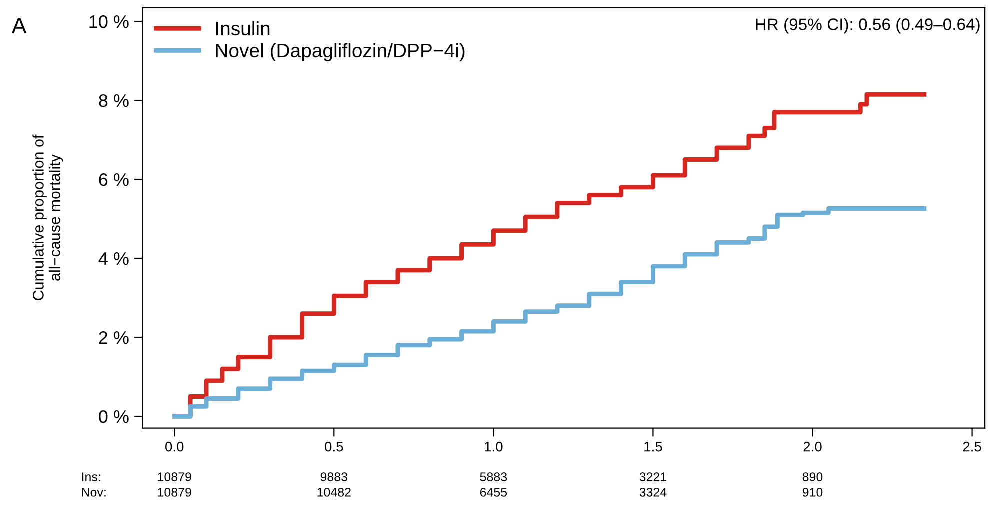 This screenshot has height=513, width=991. What do you see at coordinates (94, 492) in the screenshot?
I see `text: Nov:` at bounding box center [94, 492].